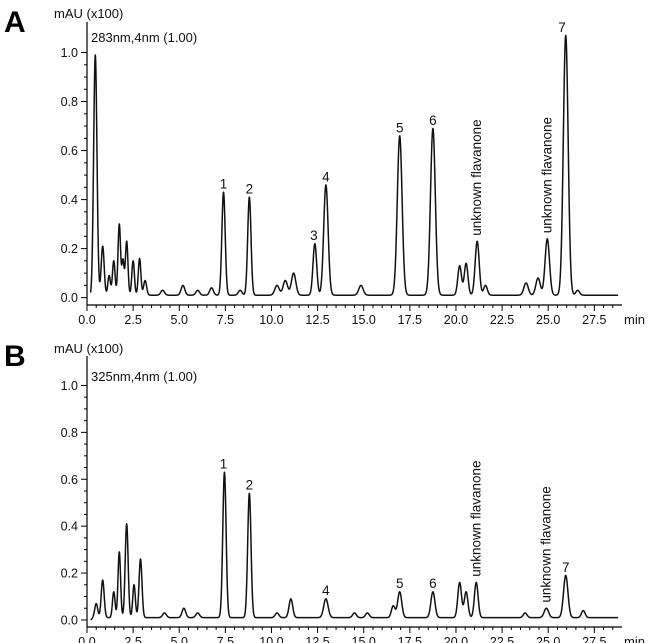 The image size is (650, 643). Describe the element at coordinates (314, 235) in the screenshot. I see `peak-label-3: 3` at that location.